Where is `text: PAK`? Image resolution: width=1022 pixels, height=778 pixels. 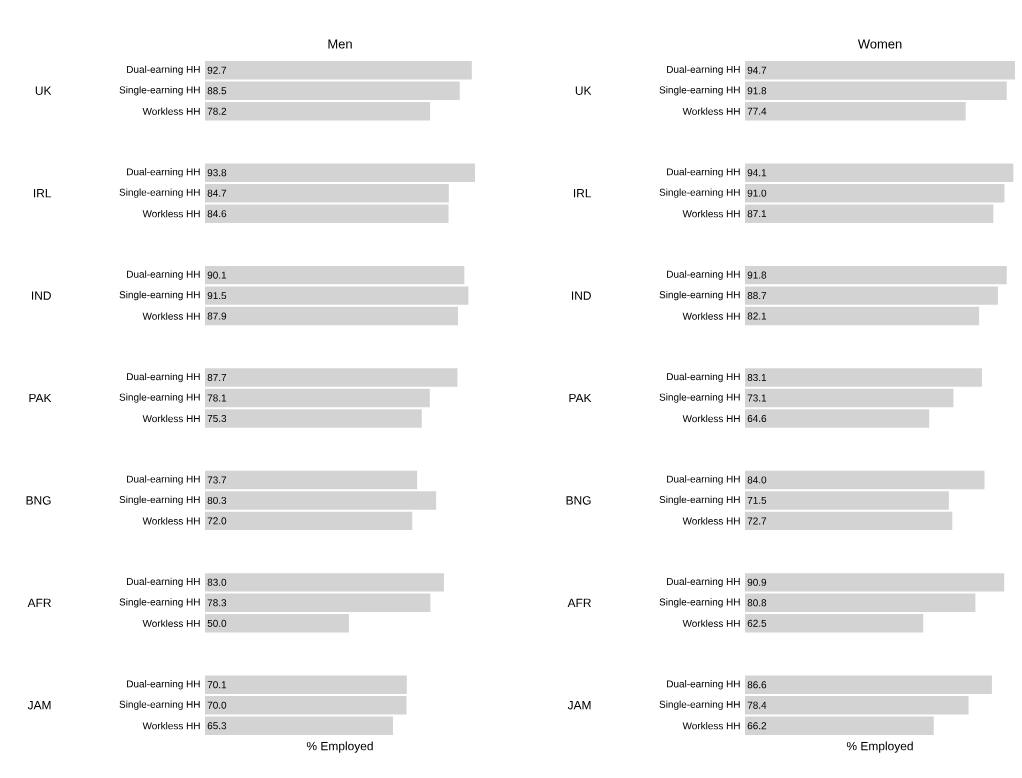
text: PAK is located at coordinates (40, 398).